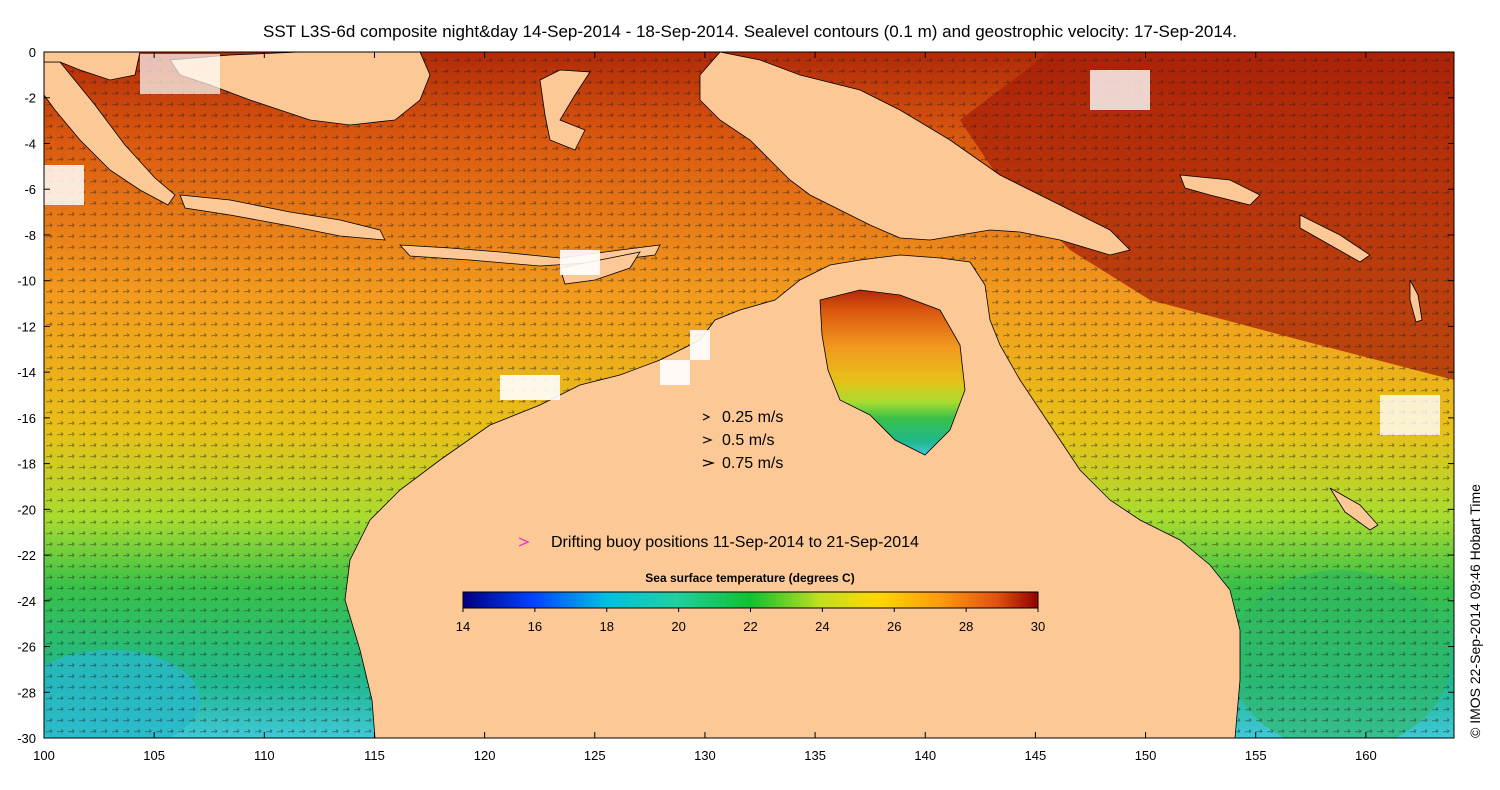 The height and width of the screenshot is (790, 1500). I want to click on colorbar-tick-label: 26, so click(894, 626).